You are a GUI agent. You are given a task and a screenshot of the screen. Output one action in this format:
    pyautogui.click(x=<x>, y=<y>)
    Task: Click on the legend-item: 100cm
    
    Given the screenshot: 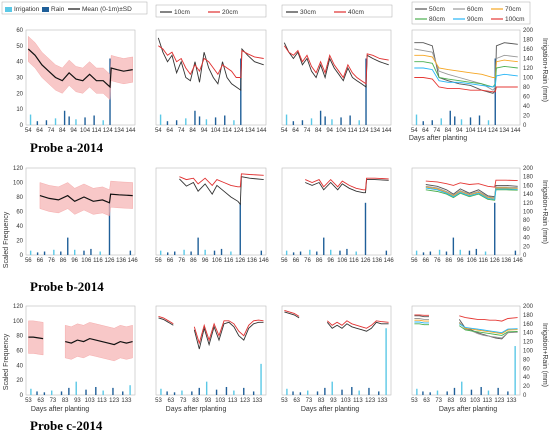 What is the action you would take?
    pyautogui.click(x=508, y=19)
    